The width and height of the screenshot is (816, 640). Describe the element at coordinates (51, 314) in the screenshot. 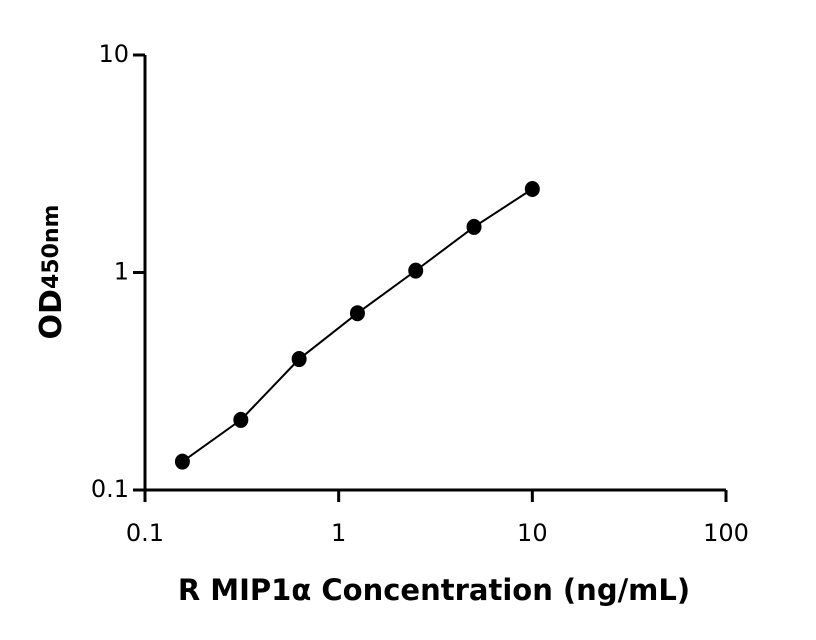

I see `y-label-main: OD` at that location.